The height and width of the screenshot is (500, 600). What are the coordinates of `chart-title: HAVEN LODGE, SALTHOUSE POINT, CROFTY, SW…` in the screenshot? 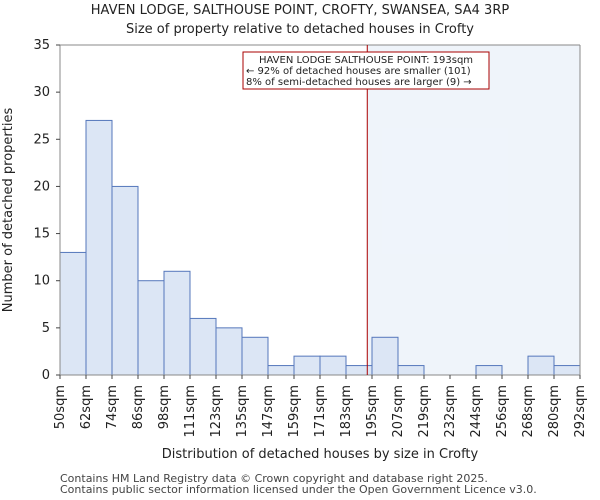 It's located at (300, 10).